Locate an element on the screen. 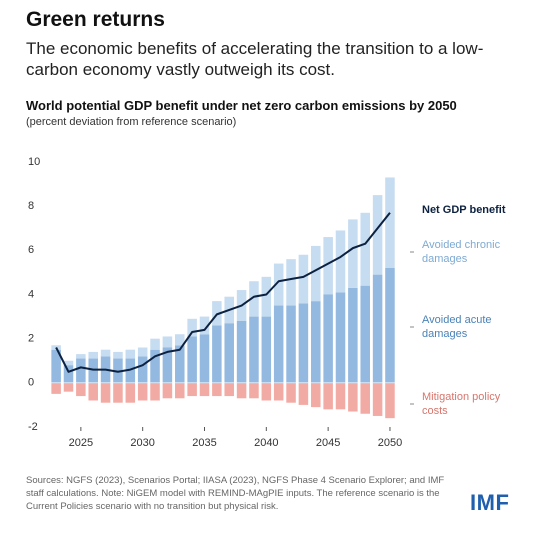 The image size is (540, 534). headline: Green returns is located at coordinates (95, 19).